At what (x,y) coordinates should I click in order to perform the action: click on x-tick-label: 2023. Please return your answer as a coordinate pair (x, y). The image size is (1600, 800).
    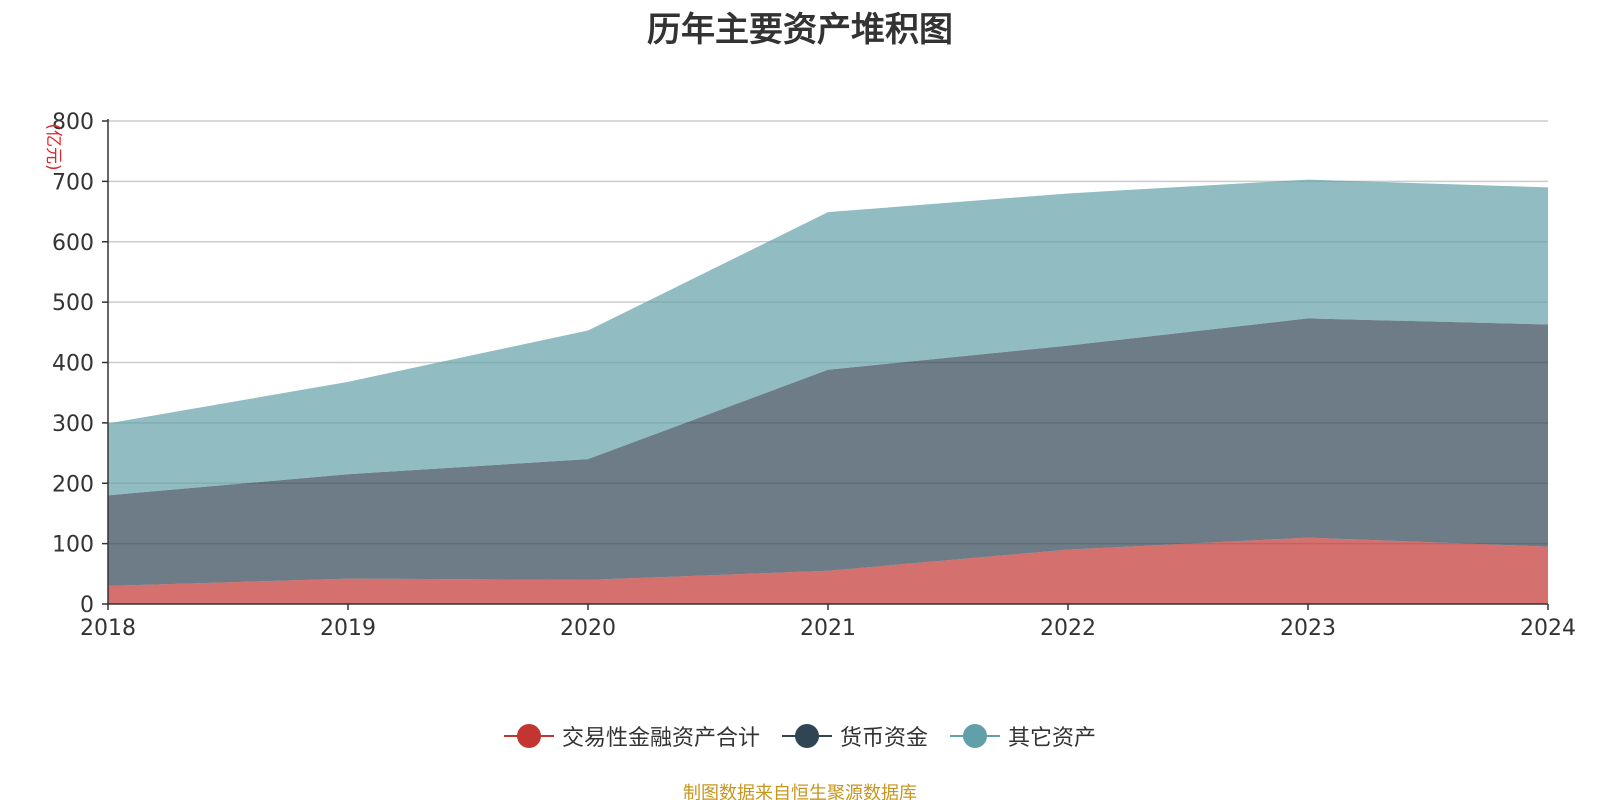
    Looking at the image, I should click on (1308, 628).